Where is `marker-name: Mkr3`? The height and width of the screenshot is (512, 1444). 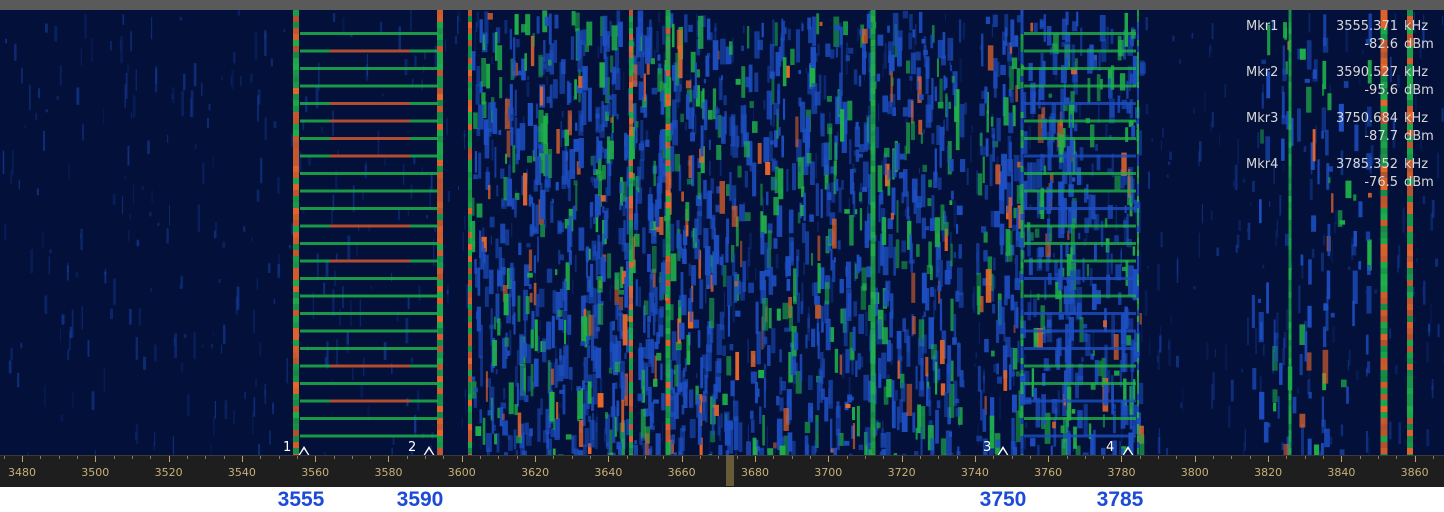
marker-name: Mkr3 is located at coordinates (1262, 118).